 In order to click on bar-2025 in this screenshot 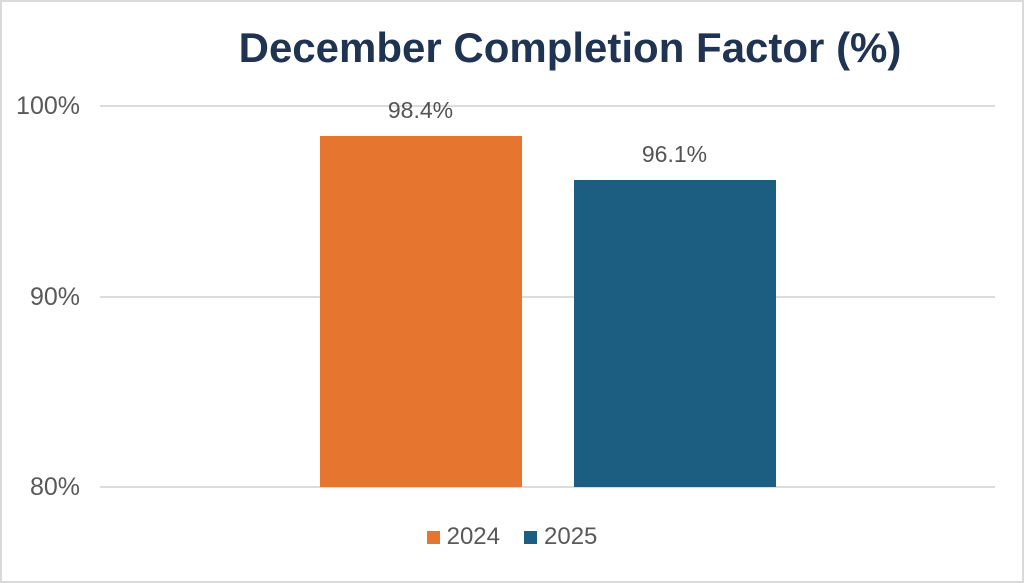, I will do `click(674, 333)`.